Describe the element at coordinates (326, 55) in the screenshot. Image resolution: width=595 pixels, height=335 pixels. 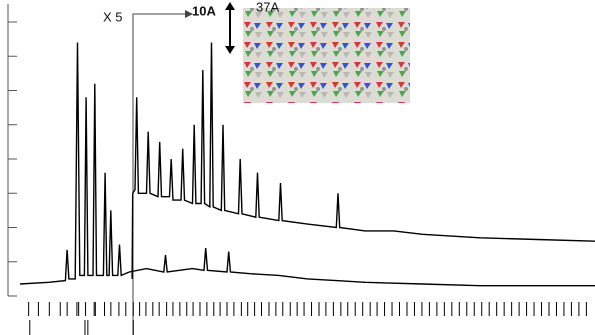
I see `structure-inset` at that location.